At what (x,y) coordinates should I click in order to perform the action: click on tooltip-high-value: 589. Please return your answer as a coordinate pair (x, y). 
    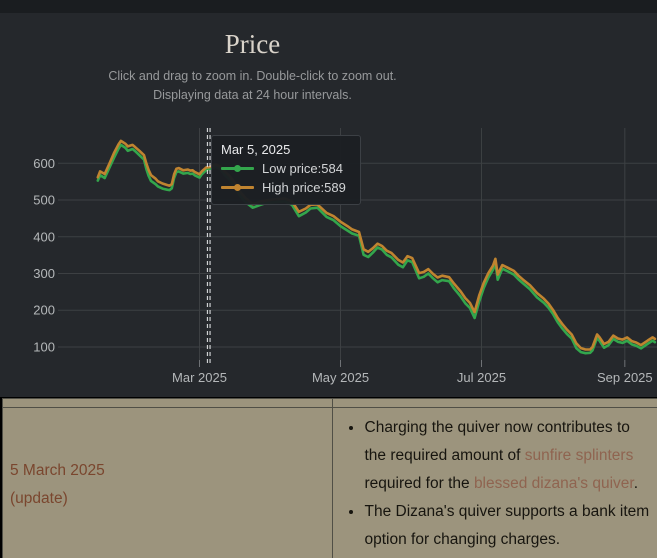
    Looking at the image, I should click on (335, 187).